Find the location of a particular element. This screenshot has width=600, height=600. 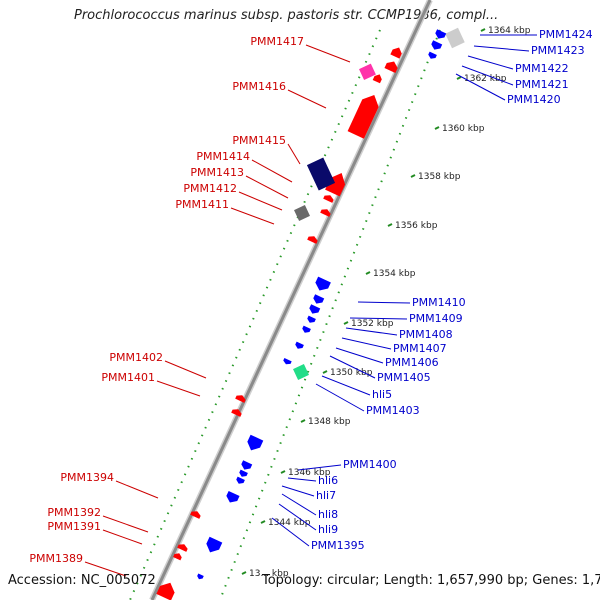

forward-gene-label: PMM1415 is located at coordinates (259, 140).